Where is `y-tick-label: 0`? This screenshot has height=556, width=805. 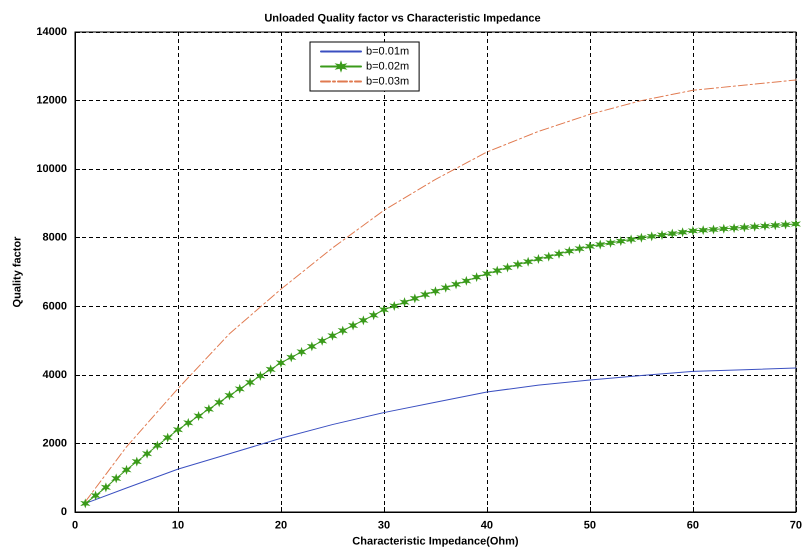
y-tick-label: 0 is located at coordinates (63, 512).